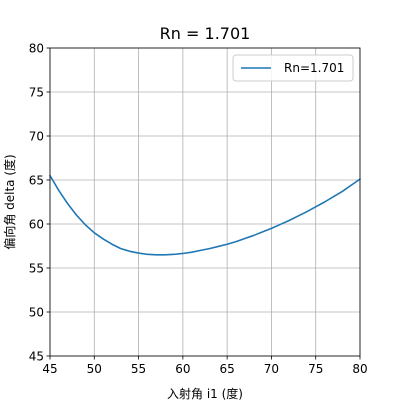 The width and height of the screenshot is (400, 400). I want to click on x-tick-label: 60, so click(182, 369).